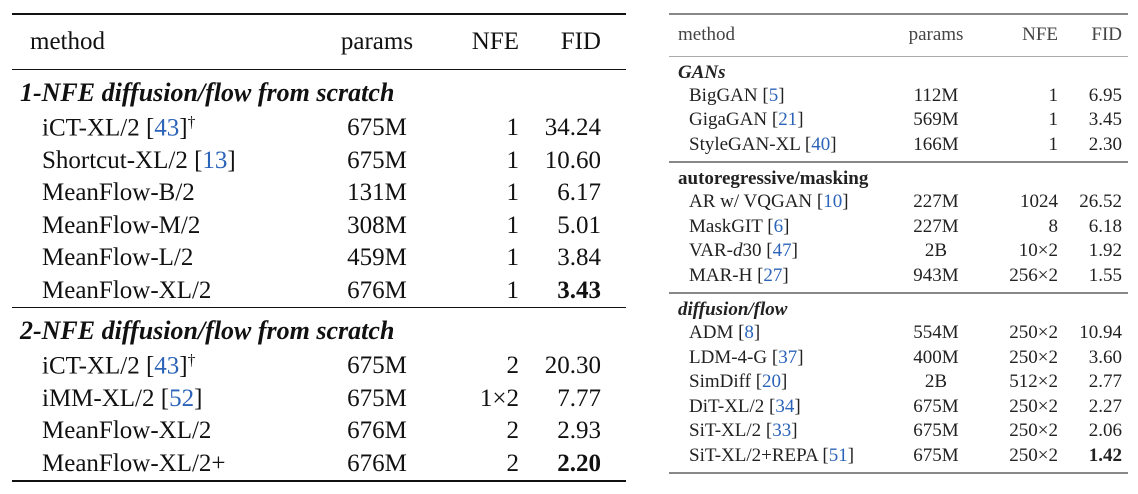 This screenshot has width=1138, height=494. I want to click on table-row: LDM-4-G [37] 400M 250×2 3.60, so click(898, 357).